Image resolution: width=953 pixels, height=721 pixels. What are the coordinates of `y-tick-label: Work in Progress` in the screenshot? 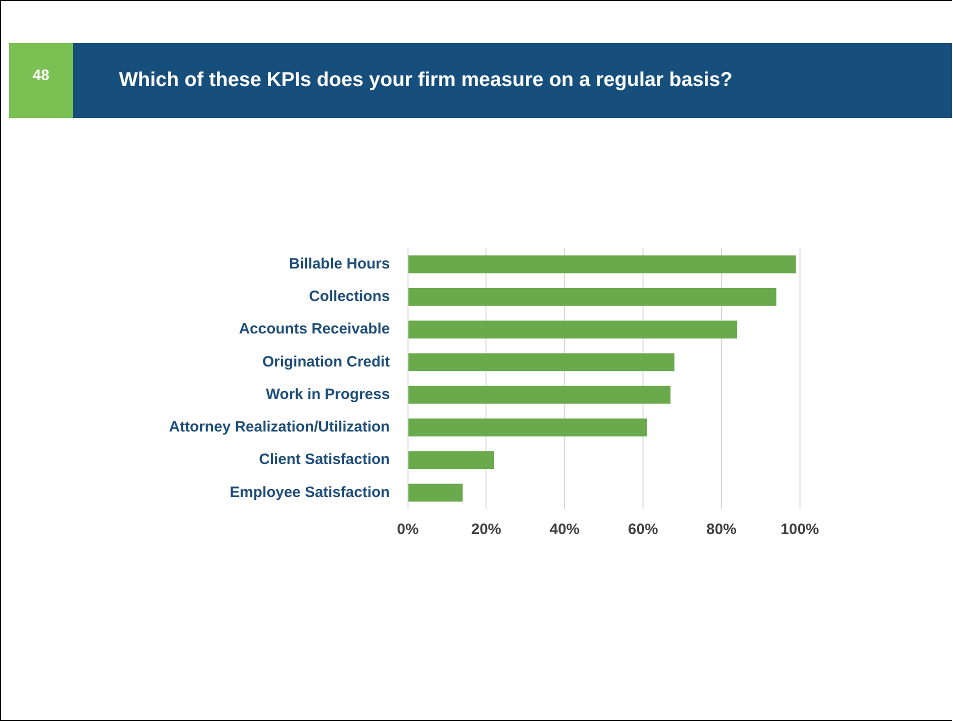 It's located at (328, 394).